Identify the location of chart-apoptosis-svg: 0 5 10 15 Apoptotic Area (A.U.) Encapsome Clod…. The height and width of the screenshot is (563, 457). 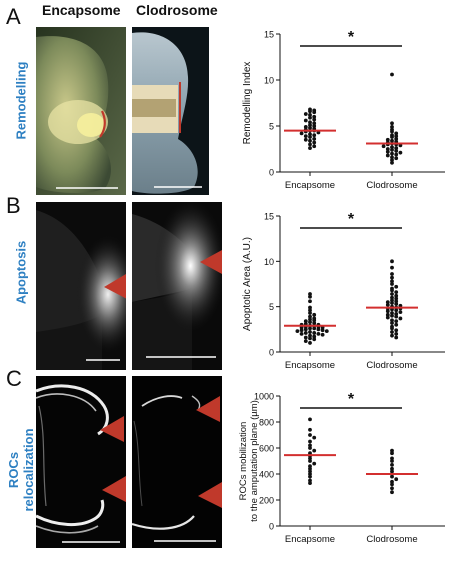
(343, 291).